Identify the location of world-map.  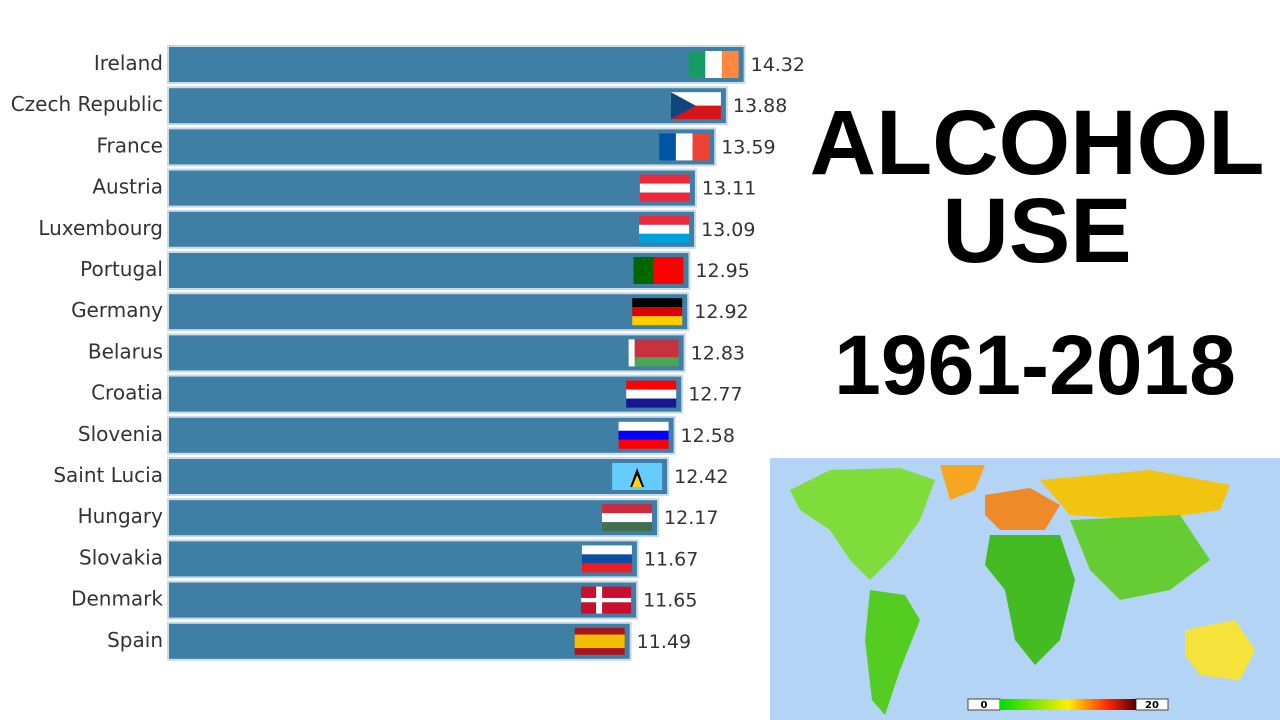
(1025, 589).